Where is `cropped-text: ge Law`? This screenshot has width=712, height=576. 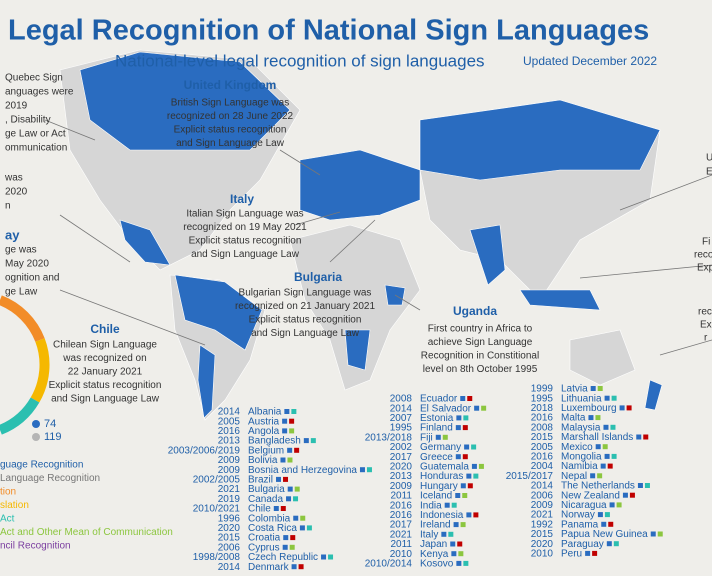
cropped-text: ge Law is located at coordinates (21, 292).